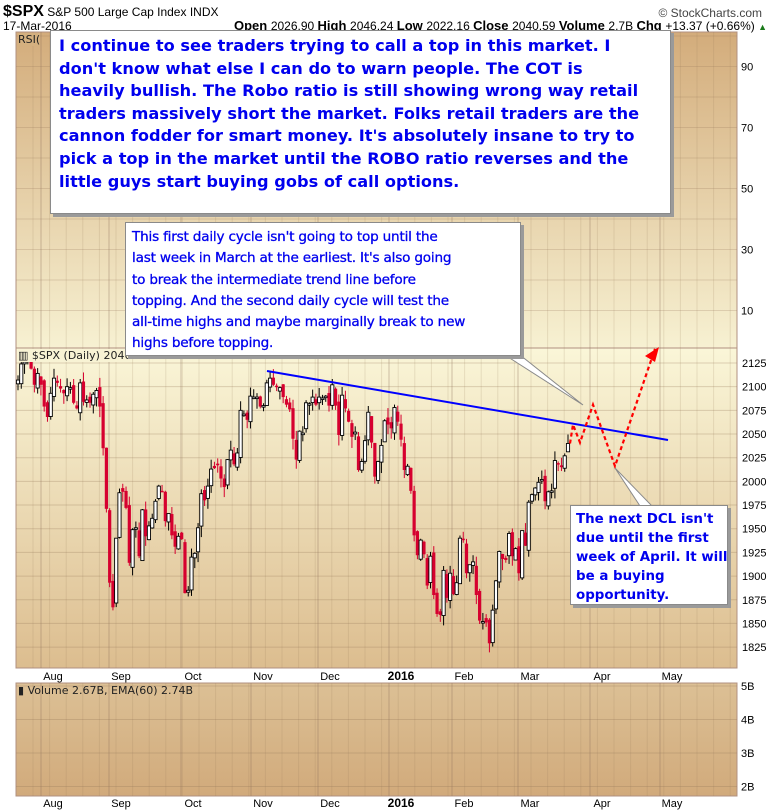  I want to click on quote-value: 2046.24, so click(373, 26).